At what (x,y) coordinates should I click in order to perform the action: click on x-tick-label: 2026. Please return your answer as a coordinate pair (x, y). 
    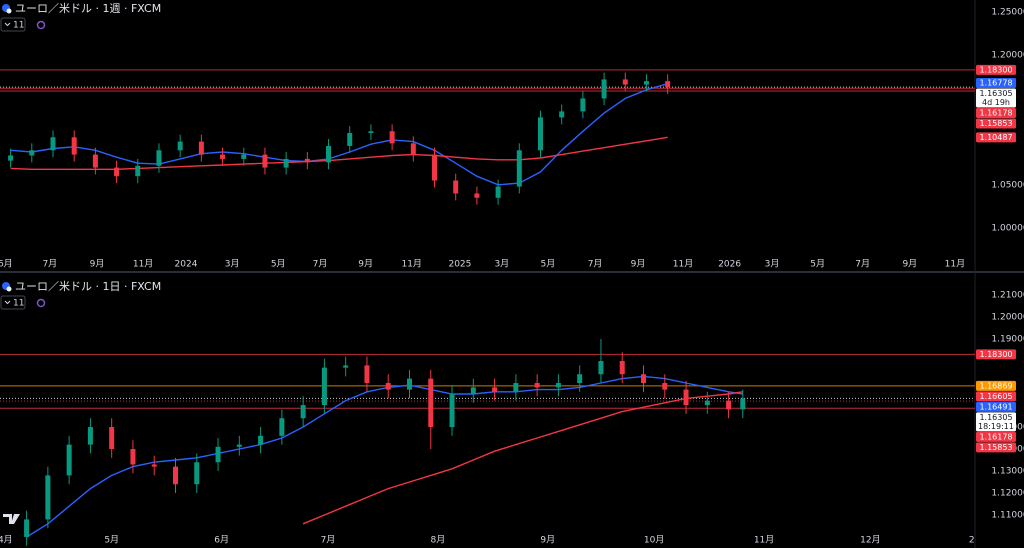
    Looking at the image, I should click on (729, 265).